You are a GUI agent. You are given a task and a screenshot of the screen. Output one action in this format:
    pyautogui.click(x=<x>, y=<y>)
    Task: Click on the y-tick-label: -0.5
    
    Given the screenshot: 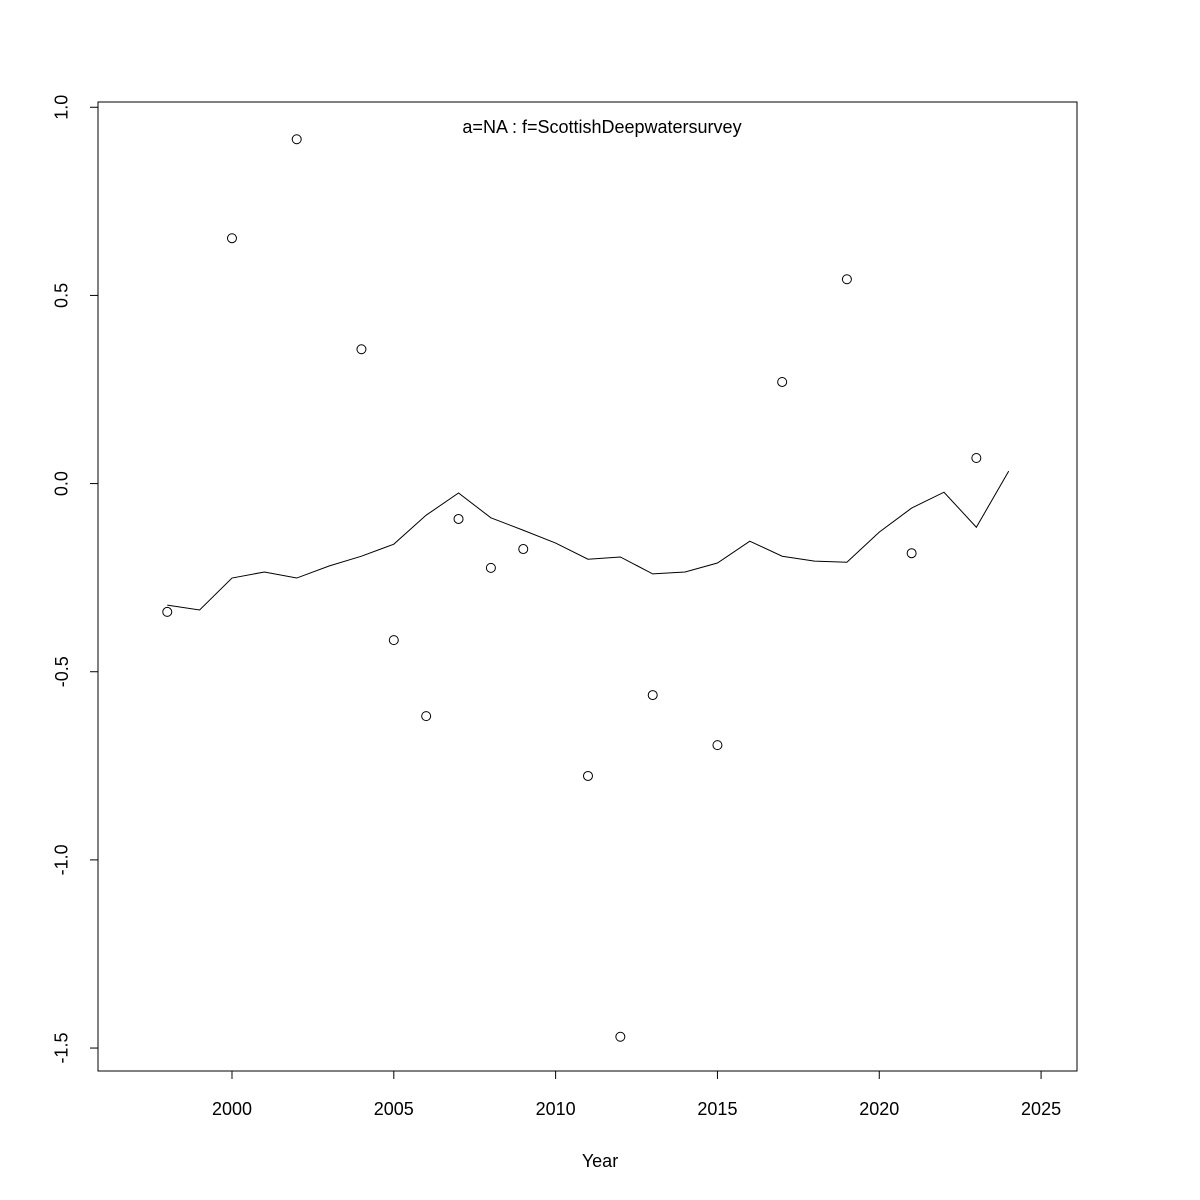 What is the action you would take?
    pyautogui.click(x=62, y=671)
    